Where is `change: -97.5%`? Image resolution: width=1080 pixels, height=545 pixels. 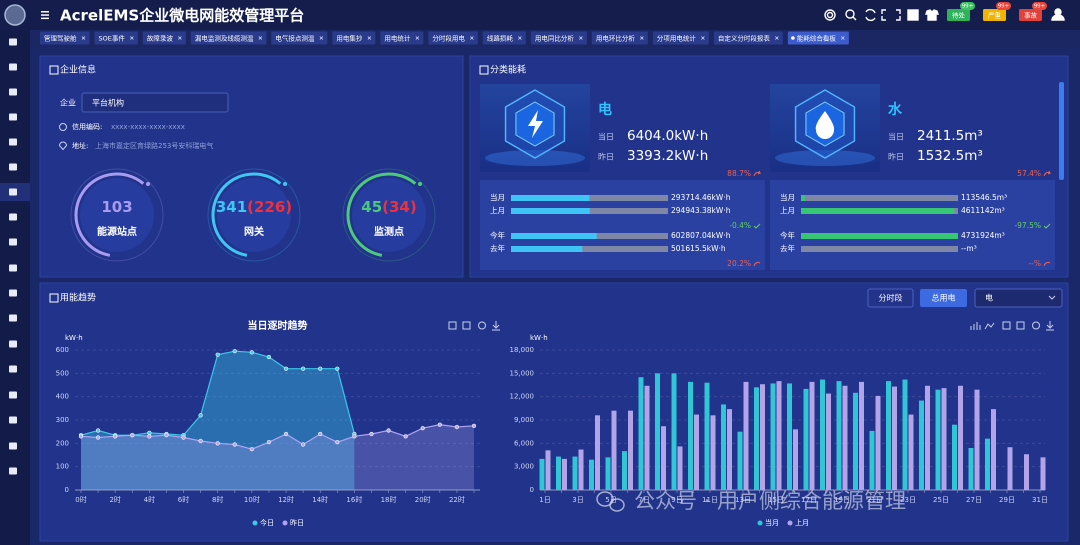 change: -97.5% is located at coordinates (1027, 225).